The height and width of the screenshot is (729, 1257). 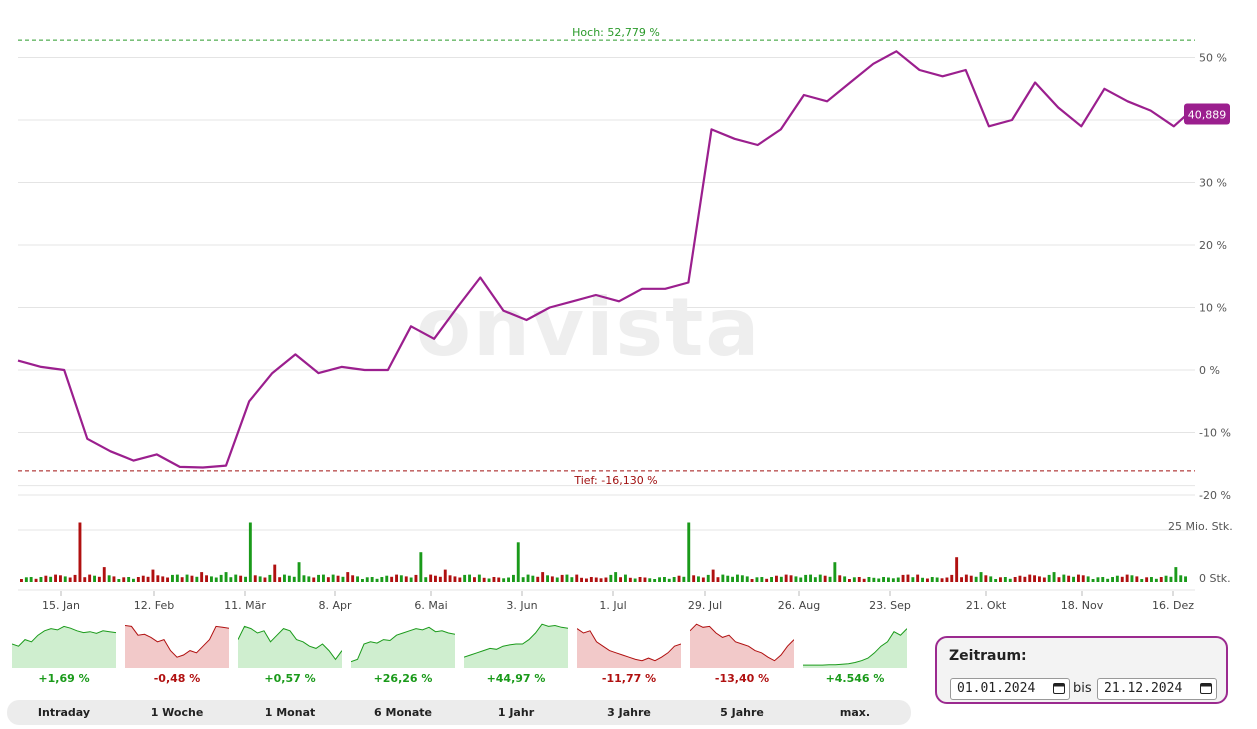 What do you see at coordinates (1213, 245) in the screenshot?
I see `y-tick-label: 20 %` at bounding box center [1213, 245].